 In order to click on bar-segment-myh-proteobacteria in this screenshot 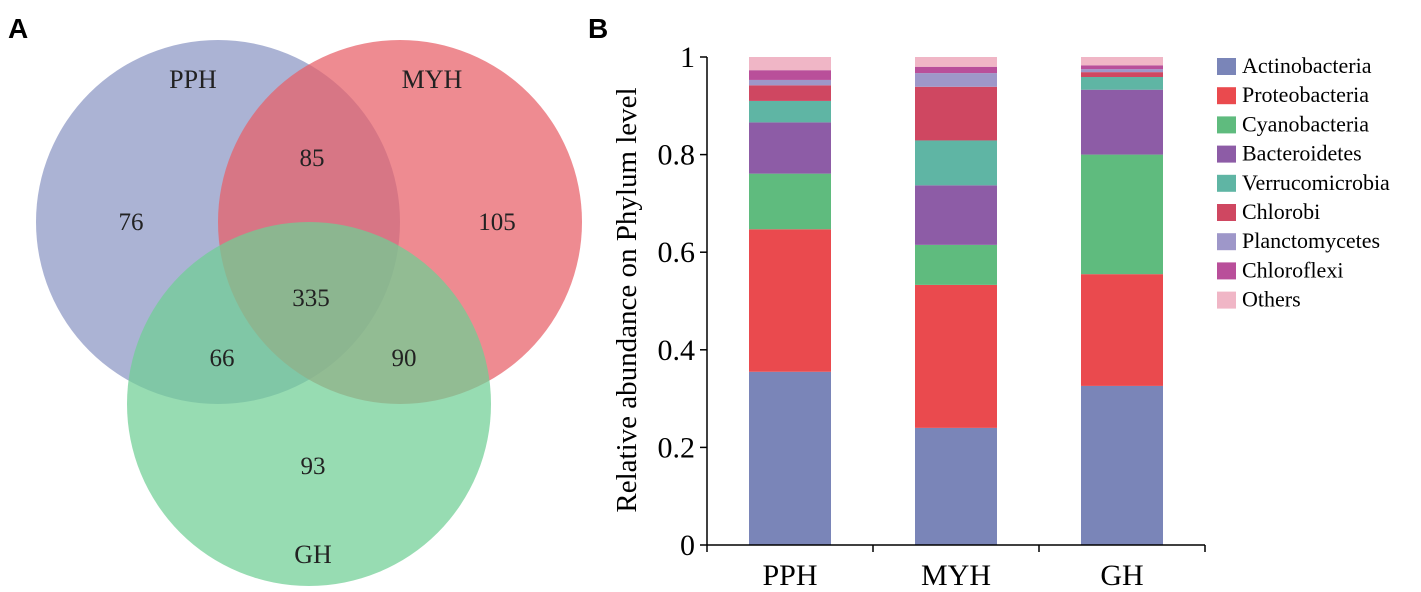, I will do `click(956, 356)`.